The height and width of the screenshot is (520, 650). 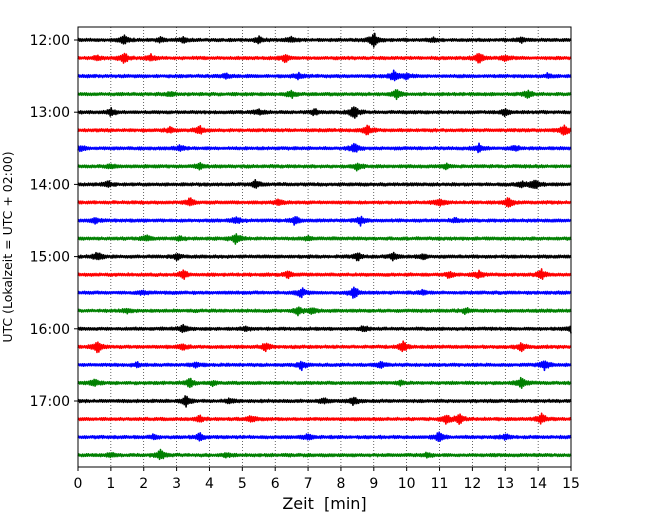 I want to click on x-axis-title: Zeit [min], so click(x=324, y=503).